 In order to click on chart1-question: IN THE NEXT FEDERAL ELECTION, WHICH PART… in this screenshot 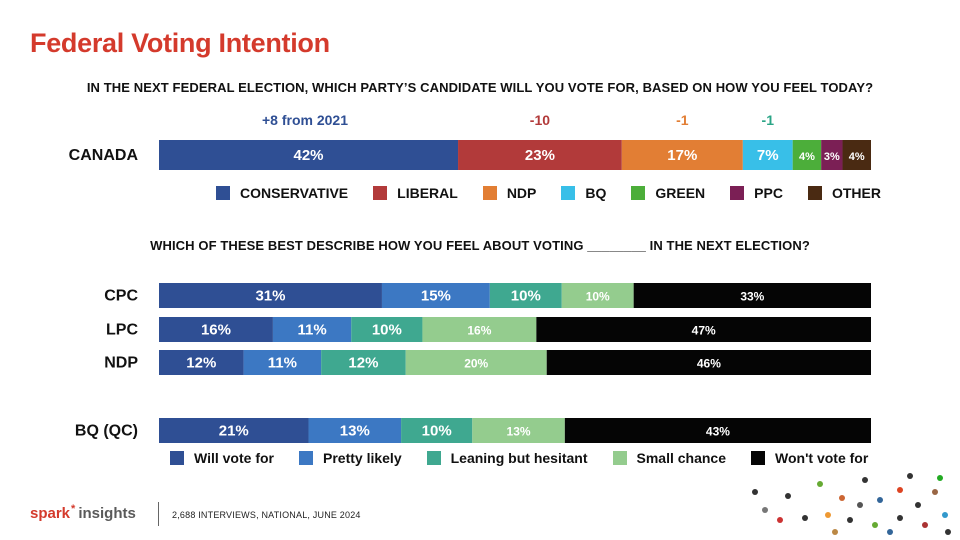, I will do `click(480, 87)`.